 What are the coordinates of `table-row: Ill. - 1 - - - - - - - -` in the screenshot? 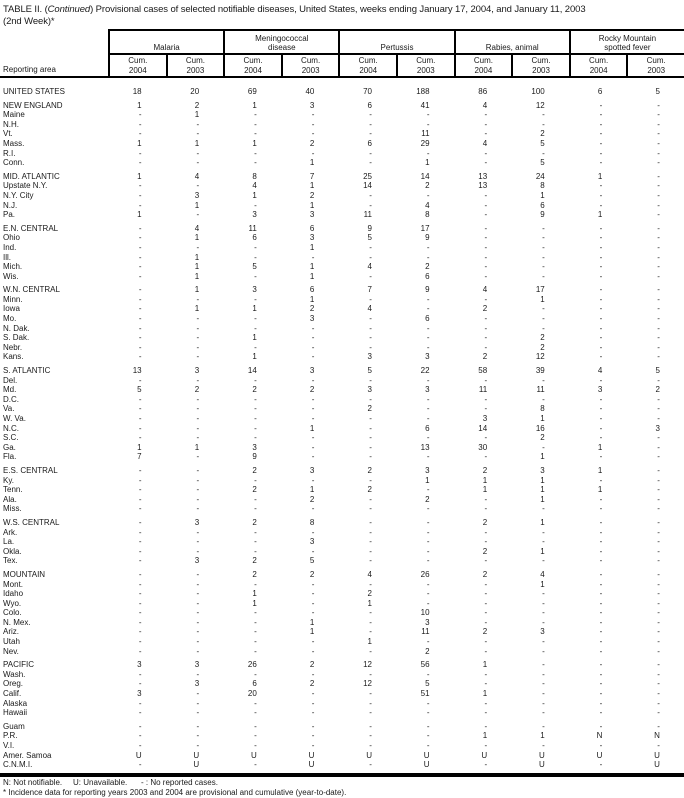 It's located at (342, 258).